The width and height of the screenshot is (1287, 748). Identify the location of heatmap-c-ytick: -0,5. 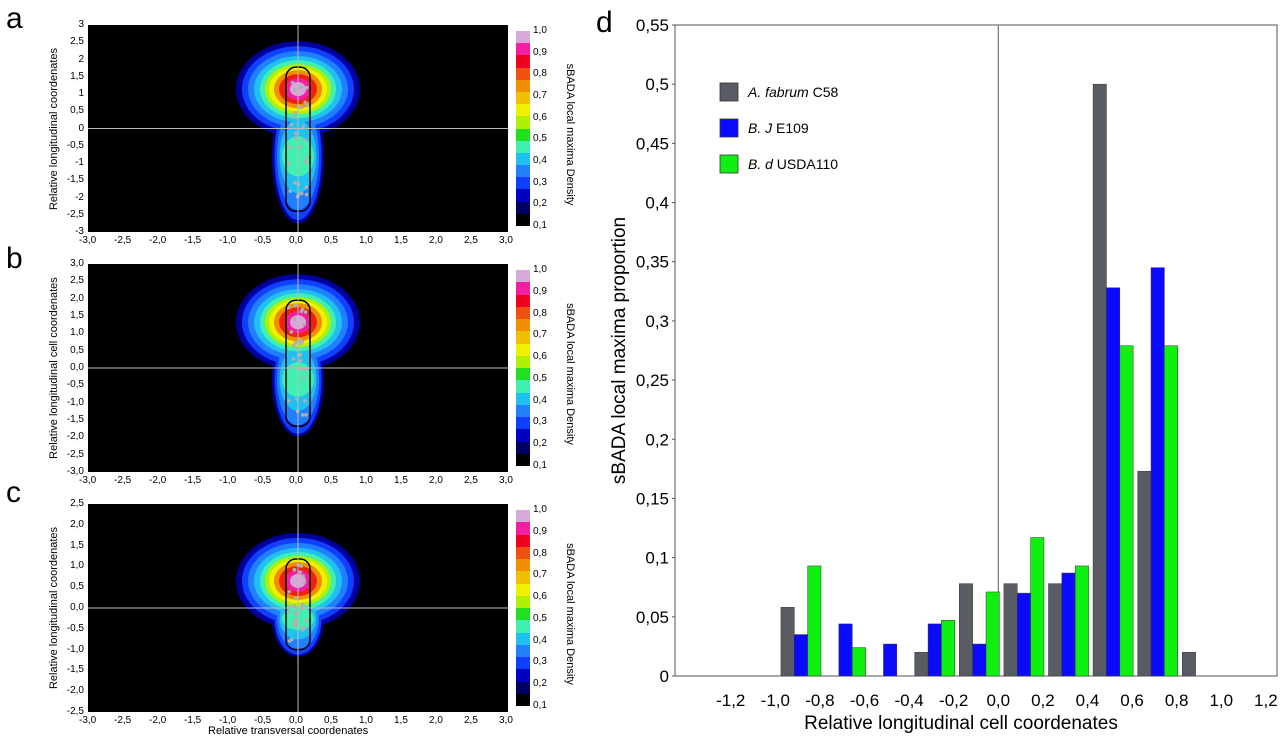
(75, 628).